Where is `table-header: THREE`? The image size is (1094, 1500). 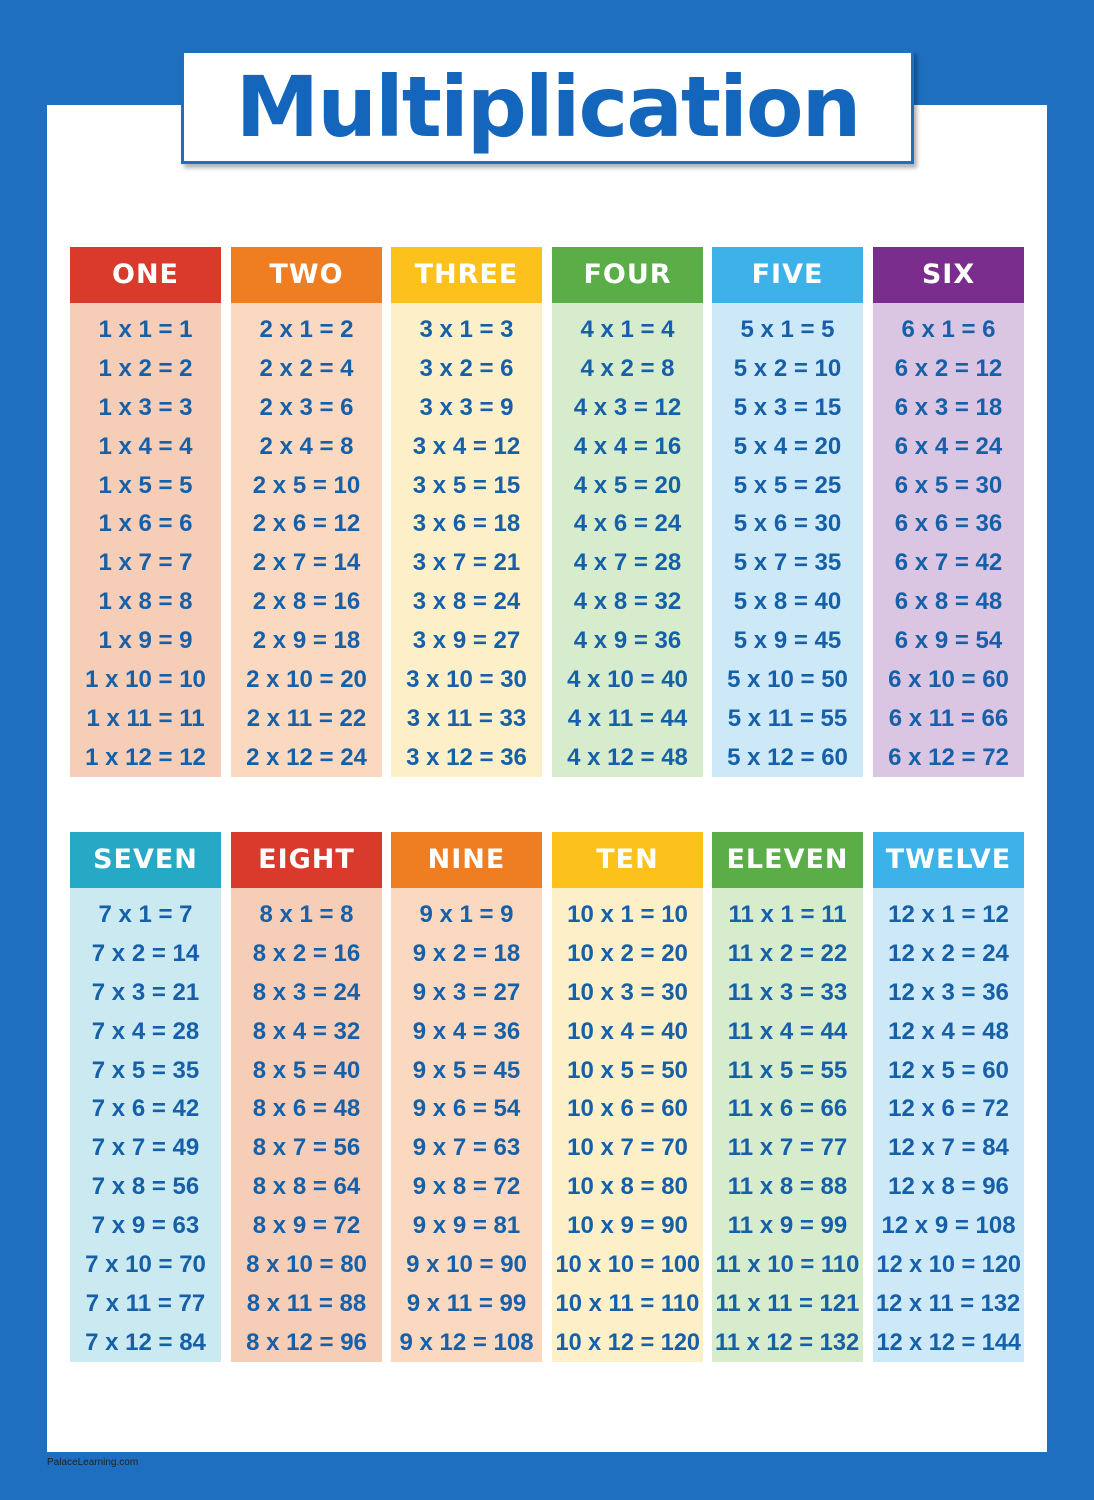 table-header: THREE is located at coordinates (466, 275).